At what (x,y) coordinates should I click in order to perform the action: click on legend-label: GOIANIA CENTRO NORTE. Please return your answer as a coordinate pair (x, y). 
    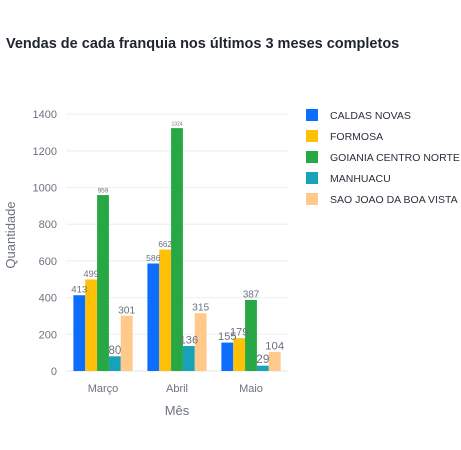
    Looking at the image, I should click on (395, 158).